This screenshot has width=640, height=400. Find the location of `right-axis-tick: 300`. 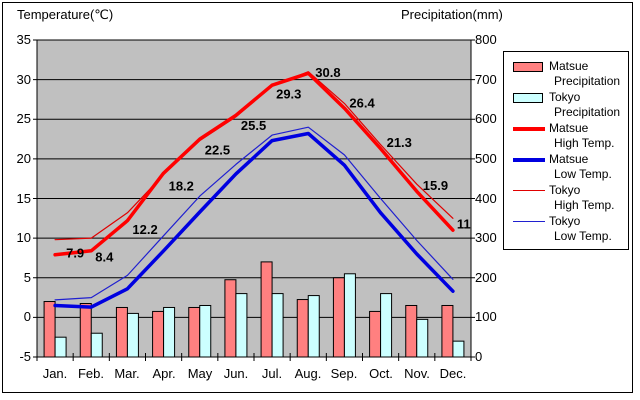

right-axis-tick: 300 is located at coordinates (486, 237).